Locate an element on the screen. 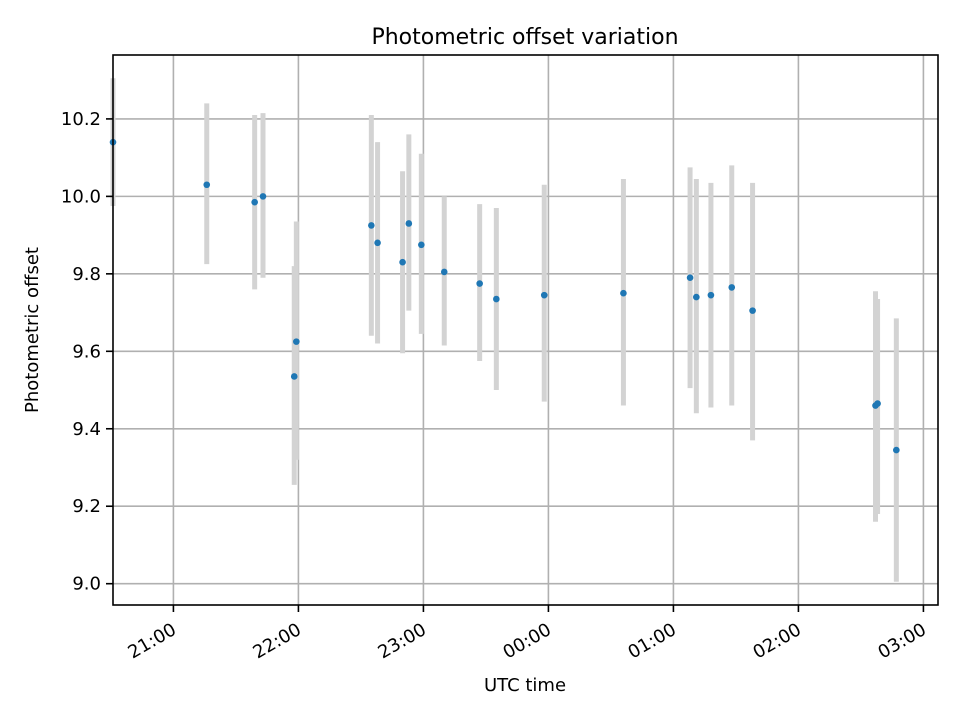 Image resolution: width=960 pixels, height=720 pixels. chart-title: Photometric offset variation is located at coordinates (524, 37).